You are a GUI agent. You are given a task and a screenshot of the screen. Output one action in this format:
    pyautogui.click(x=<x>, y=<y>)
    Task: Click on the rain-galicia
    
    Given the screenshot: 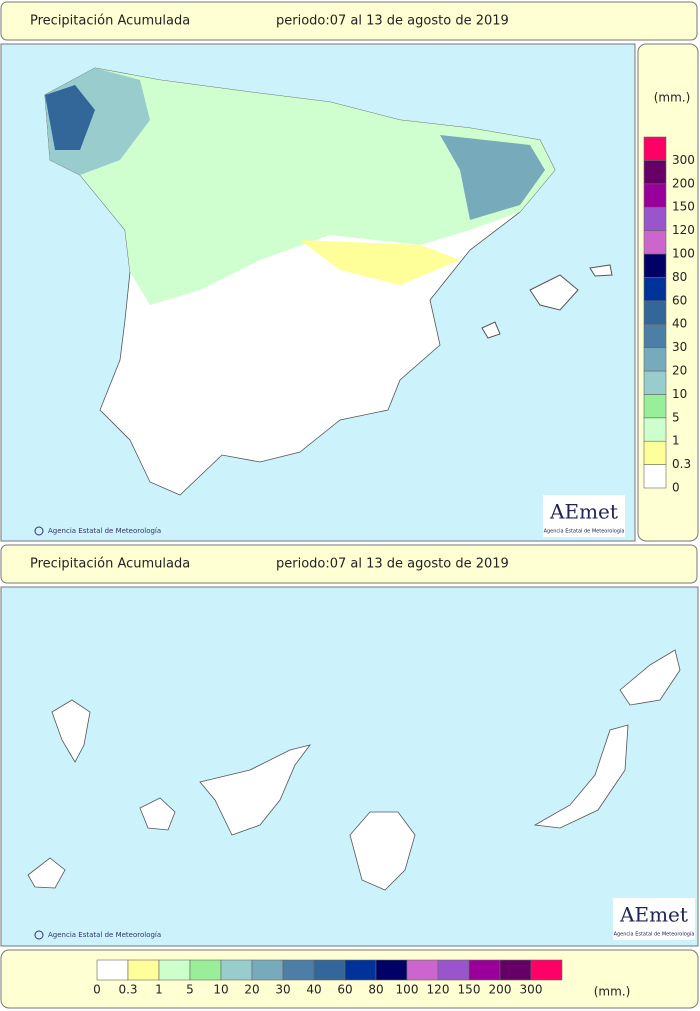 What is the action you would take?
    pyautogui.click(x=70, y=117)
    